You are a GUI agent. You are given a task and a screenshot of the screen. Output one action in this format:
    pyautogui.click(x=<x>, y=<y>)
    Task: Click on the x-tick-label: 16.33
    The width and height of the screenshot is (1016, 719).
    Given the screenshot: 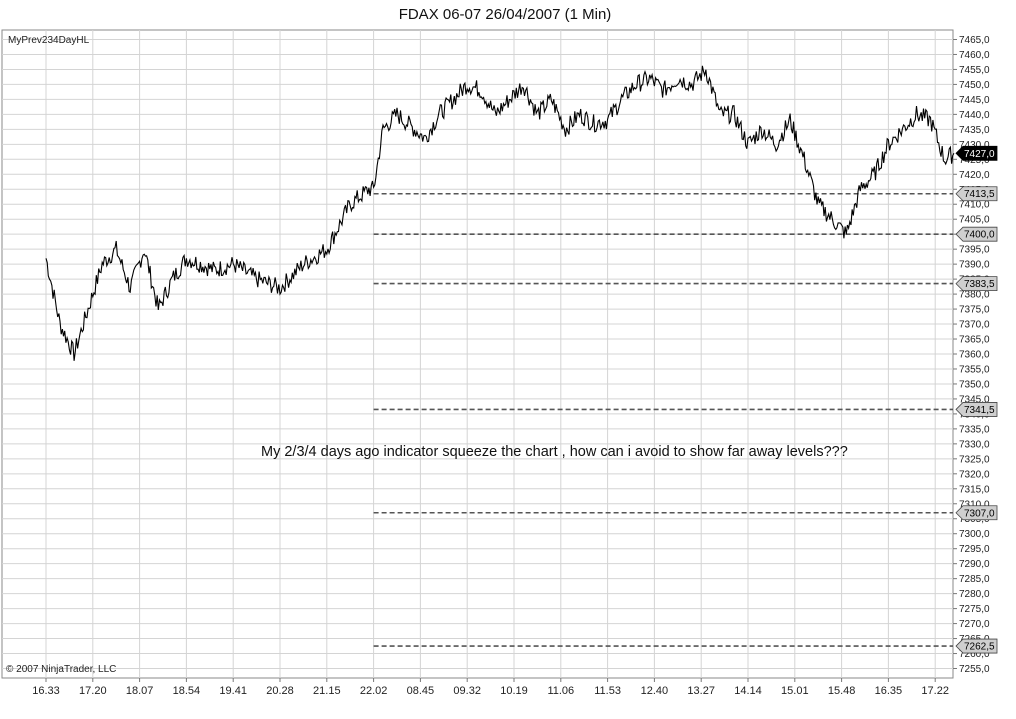 What is the action you would take?
    pyautogui.click(x=46, y=691)
    